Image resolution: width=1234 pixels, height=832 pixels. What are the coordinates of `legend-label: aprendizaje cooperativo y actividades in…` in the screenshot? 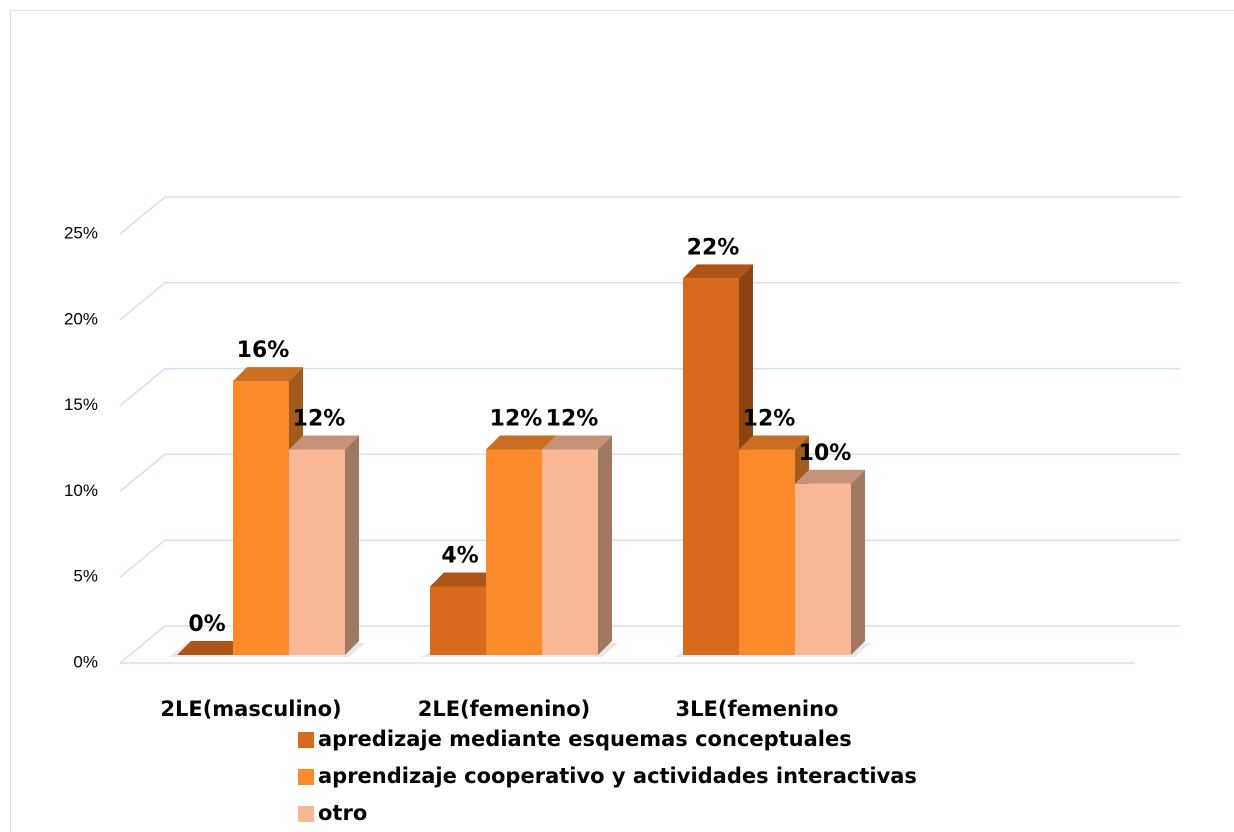 It's located at (617, 776).